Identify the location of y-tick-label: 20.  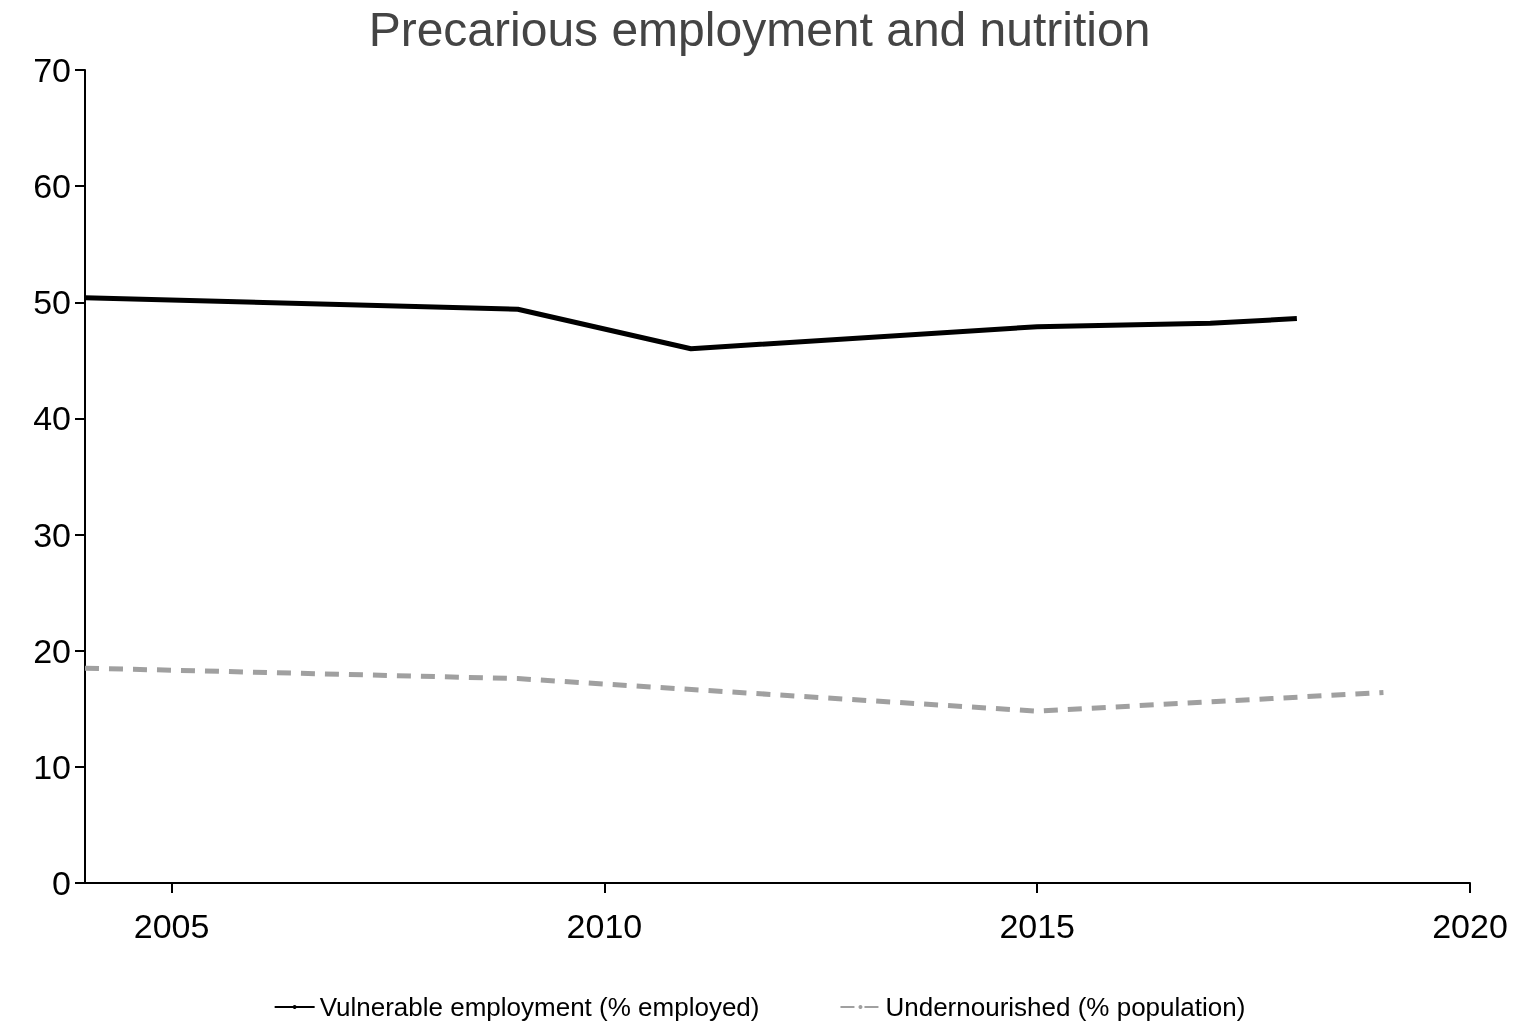
(52, 650).